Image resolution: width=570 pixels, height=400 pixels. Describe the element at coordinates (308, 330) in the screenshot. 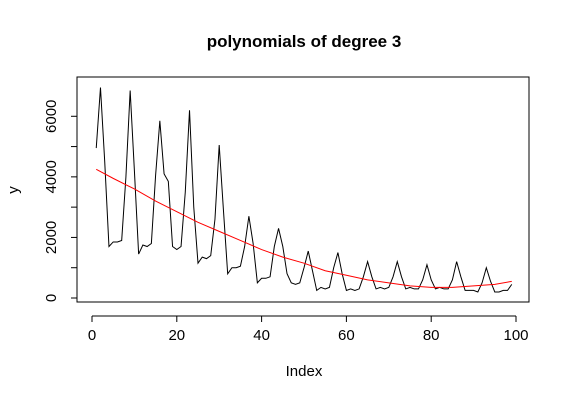

I see `x-axis-ticks: 0 20 40 60 80 100` at that location.